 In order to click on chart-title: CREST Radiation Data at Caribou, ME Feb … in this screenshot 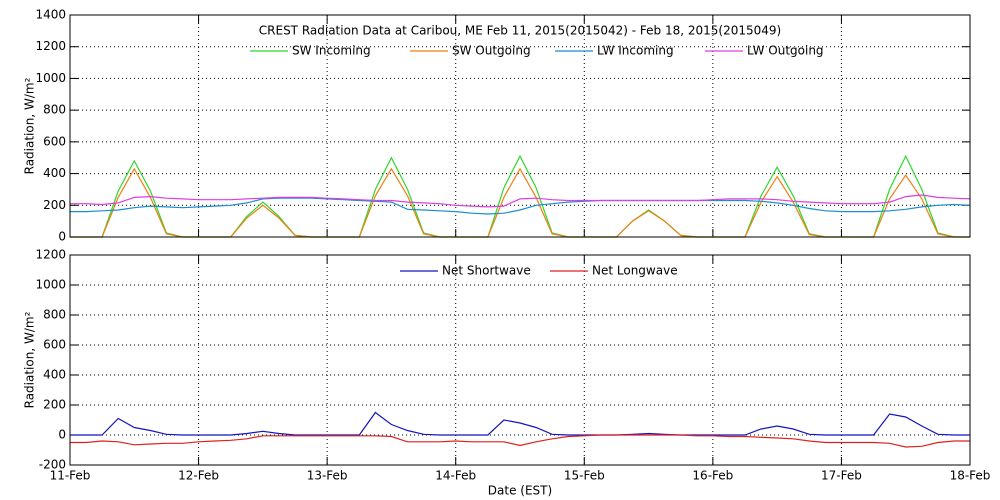, I will do `click(520, 31)`.